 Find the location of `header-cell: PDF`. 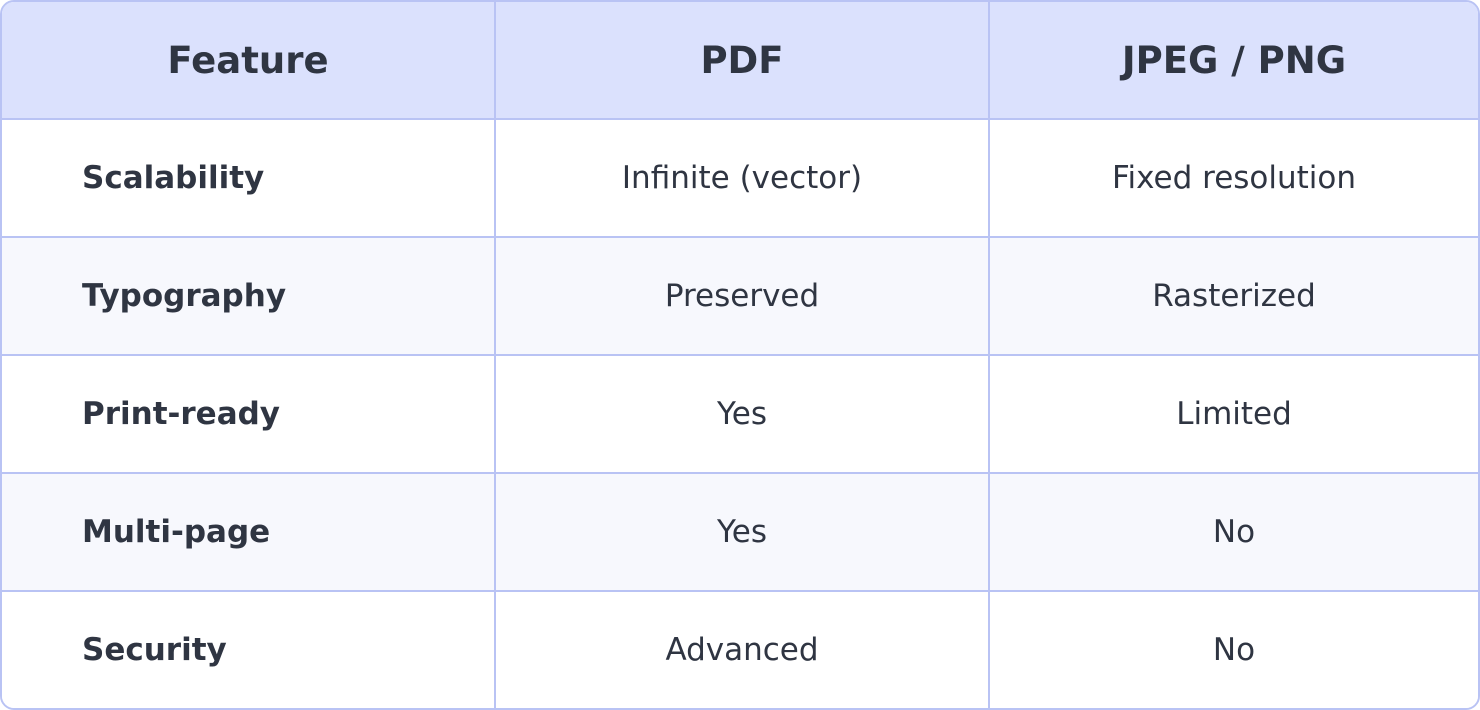

header-cell: PDF is located at coordinates (742, 61).